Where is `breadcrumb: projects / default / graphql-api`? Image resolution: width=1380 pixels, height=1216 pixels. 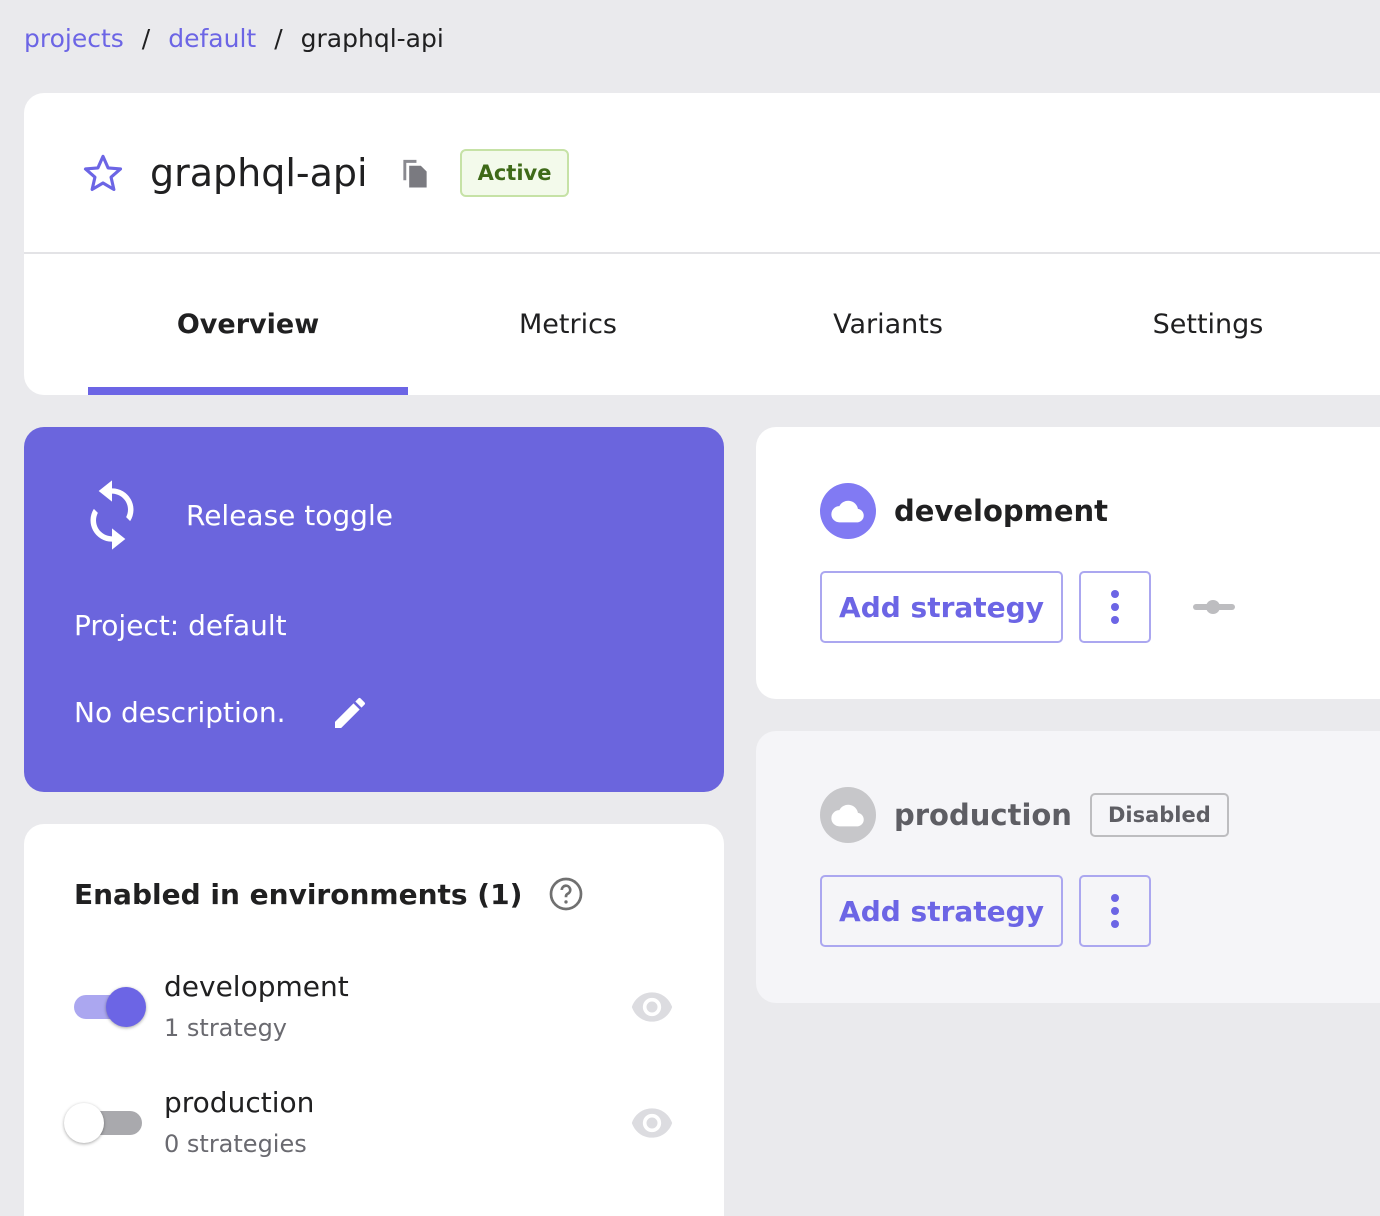 breadcrumb: projects / default / graphql-api is located at coordinates (234, 38).